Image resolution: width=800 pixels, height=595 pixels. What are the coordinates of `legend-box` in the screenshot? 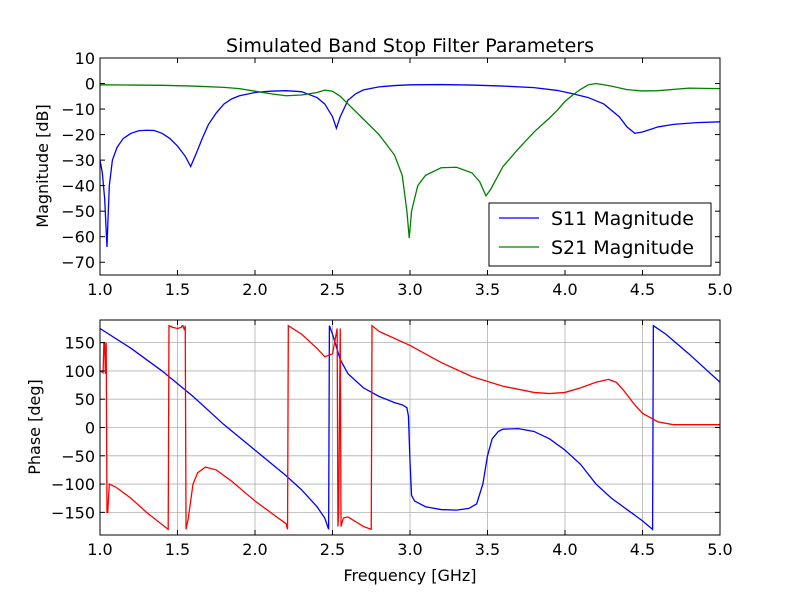 It's located at (600, 234).